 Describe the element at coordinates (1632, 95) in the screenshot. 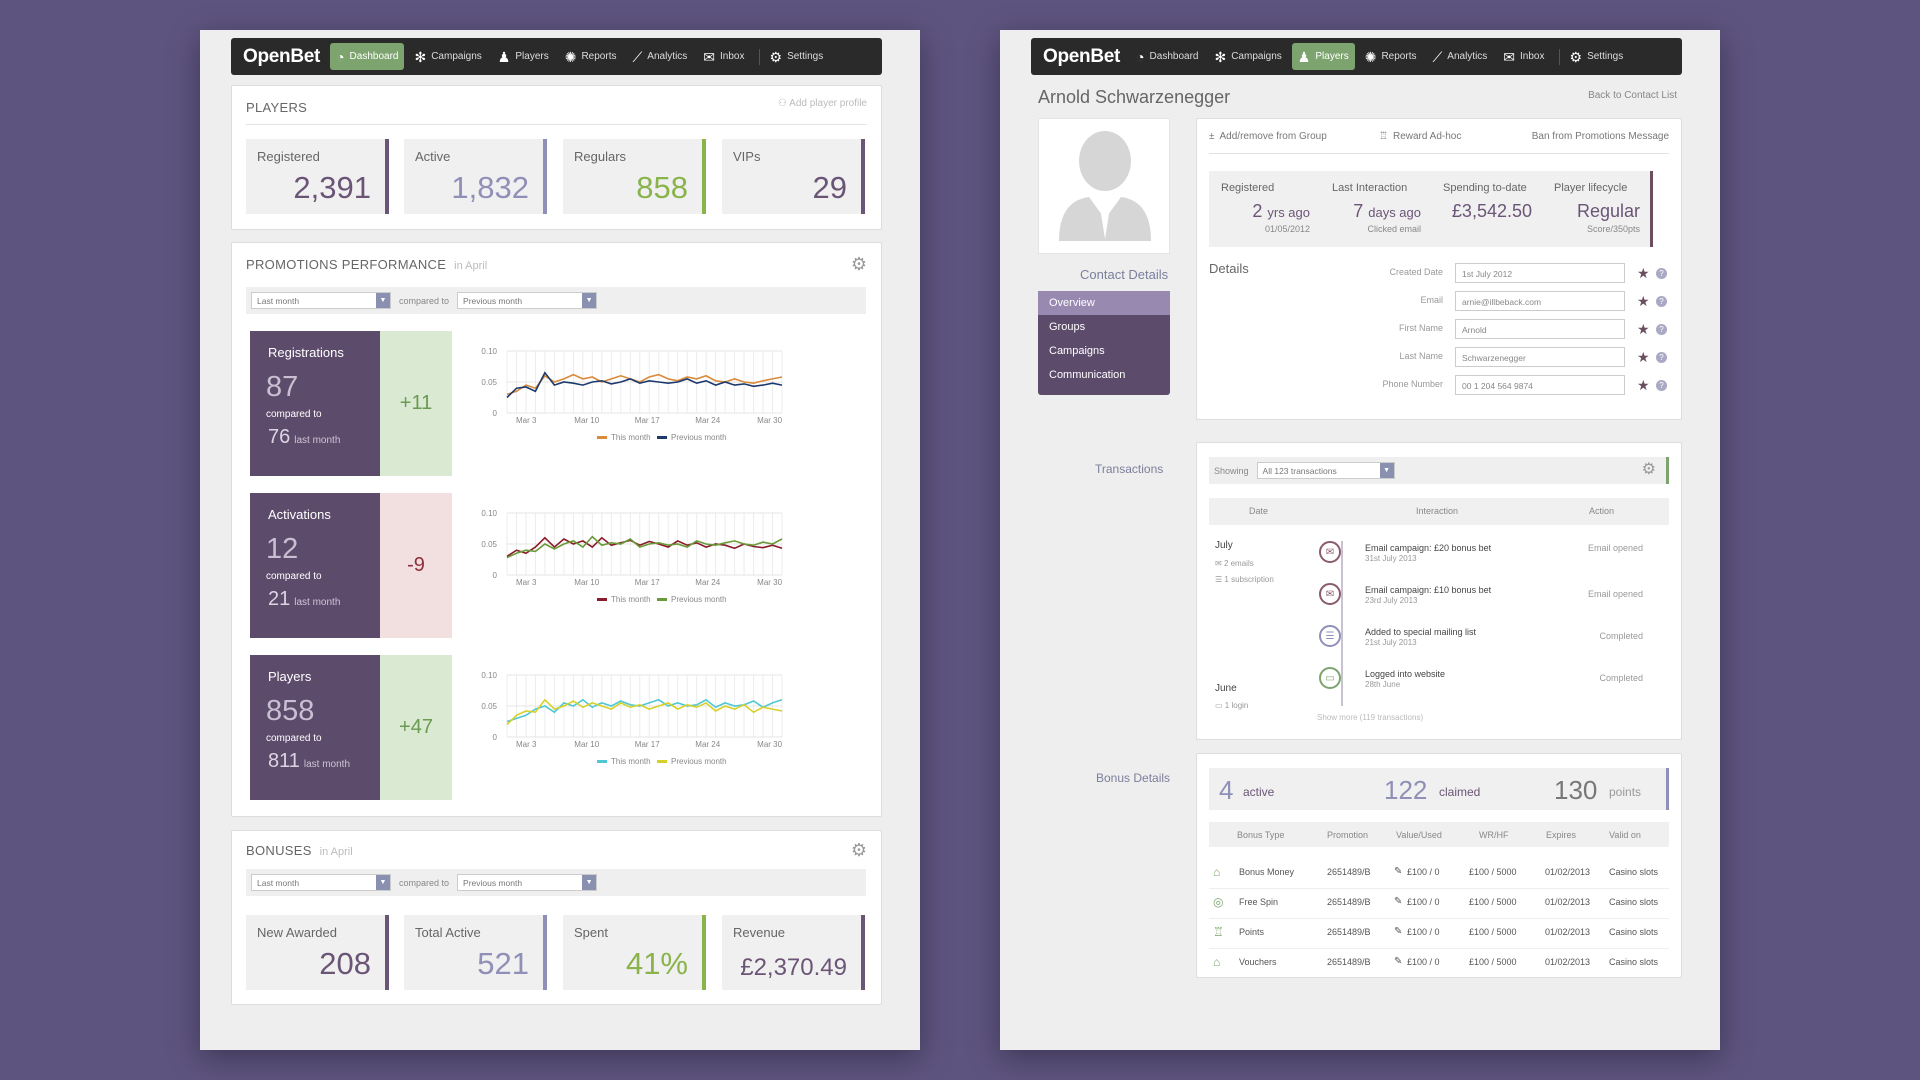

I see `back-to-contact-list-link: Back to Contact List` at that location.